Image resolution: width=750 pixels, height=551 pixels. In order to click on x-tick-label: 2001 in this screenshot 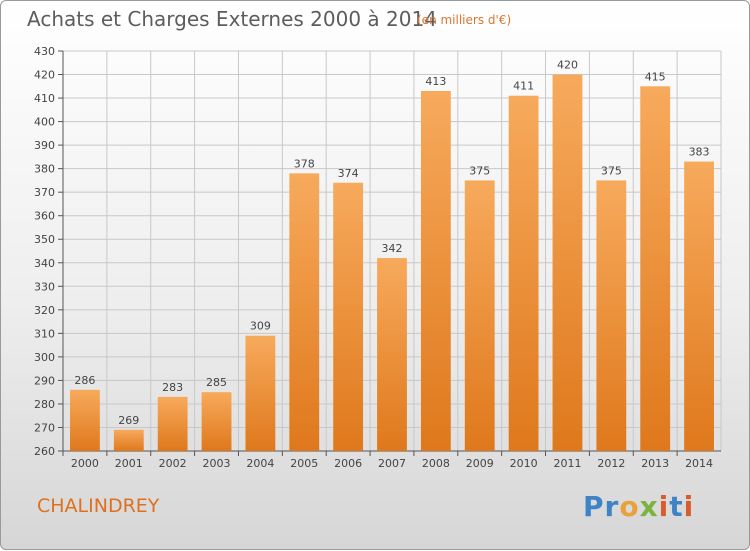, I will do `click(129, 463)`.